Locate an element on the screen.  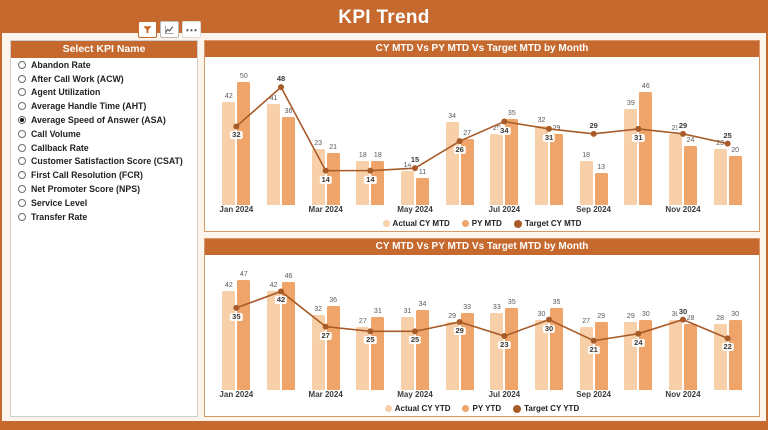
kpi-option: Average Speed of Answer (ASA) is located at coordinates (104, 120).